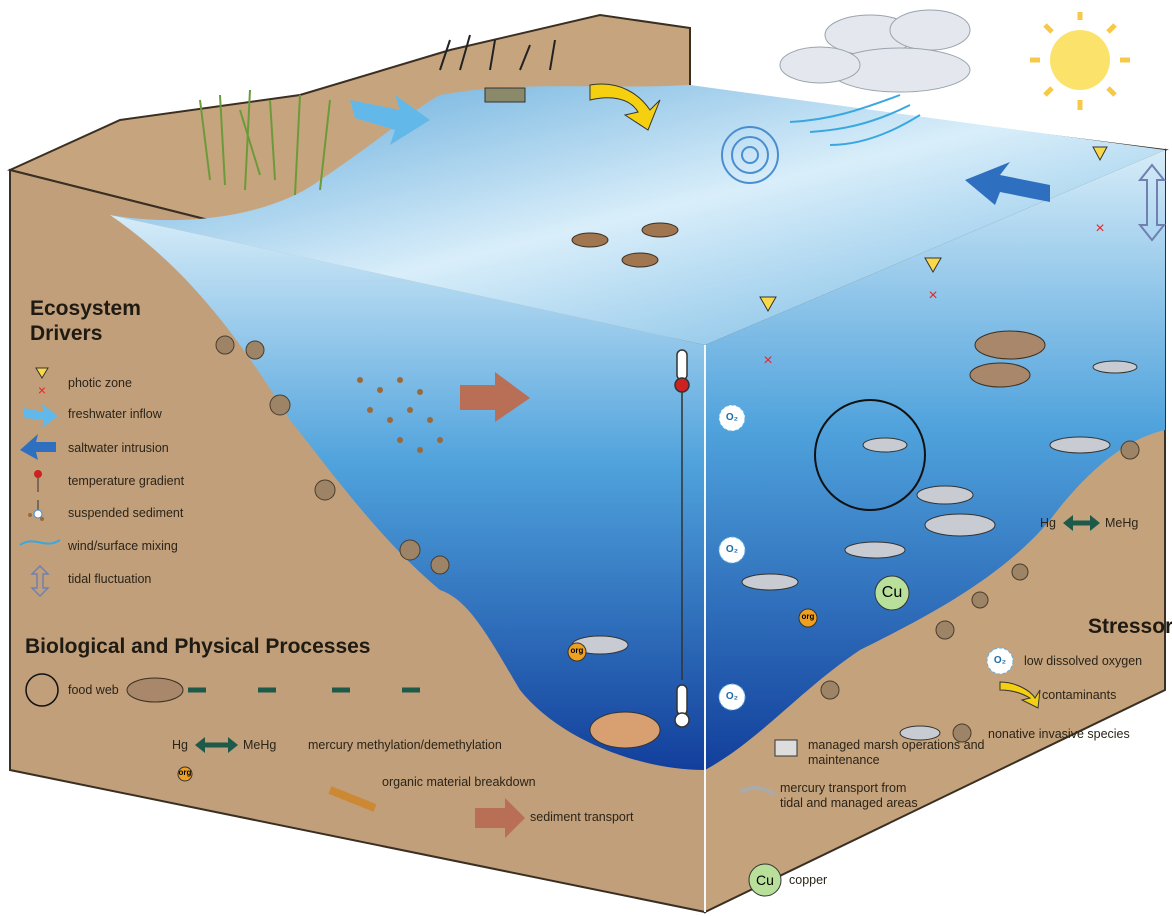 The height and width of the screenshot is (916, 1172). What do you see at coordinates (500, 818) in the screenshot?
I see `sediment-arrow-legend` at bounding box center [500, 818].